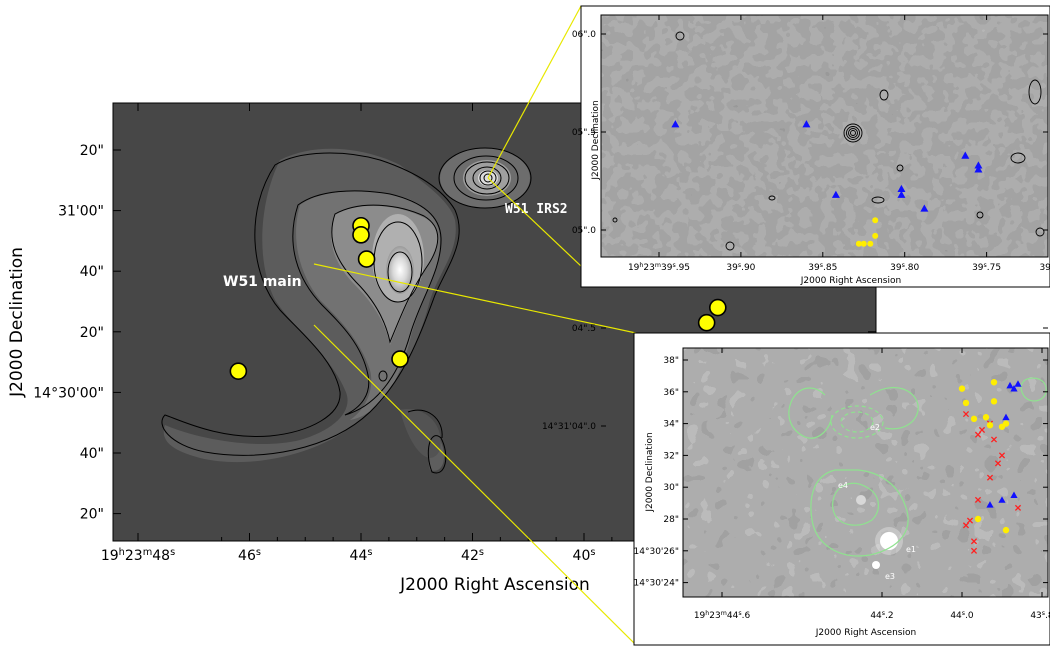 This screenshot has width=1050, height=650. I want to click on inset-irs2-xtick-label: 39s.80, so click(904, 268).